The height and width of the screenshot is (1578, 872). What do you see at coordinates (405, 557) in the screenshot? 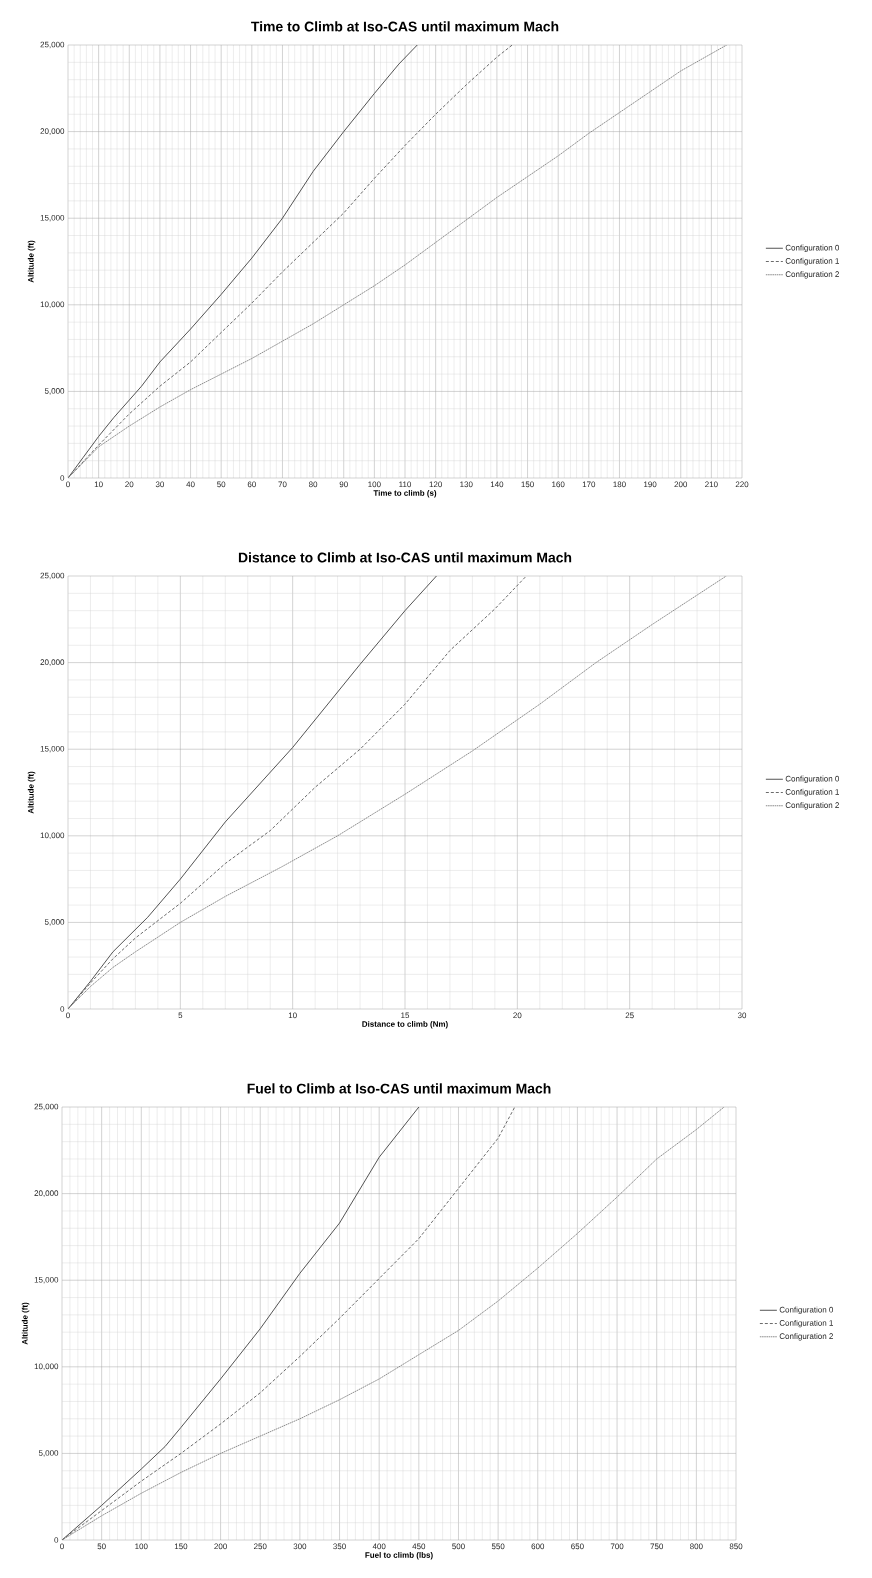
I see `chart-title: Distance to Climb at Iso-CAS until maximum Mach` at bounding box center [405, 557].